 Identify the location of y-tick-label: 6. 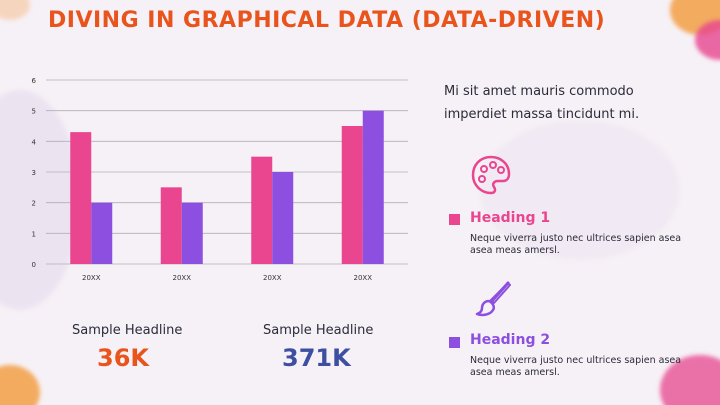
(34, 81).